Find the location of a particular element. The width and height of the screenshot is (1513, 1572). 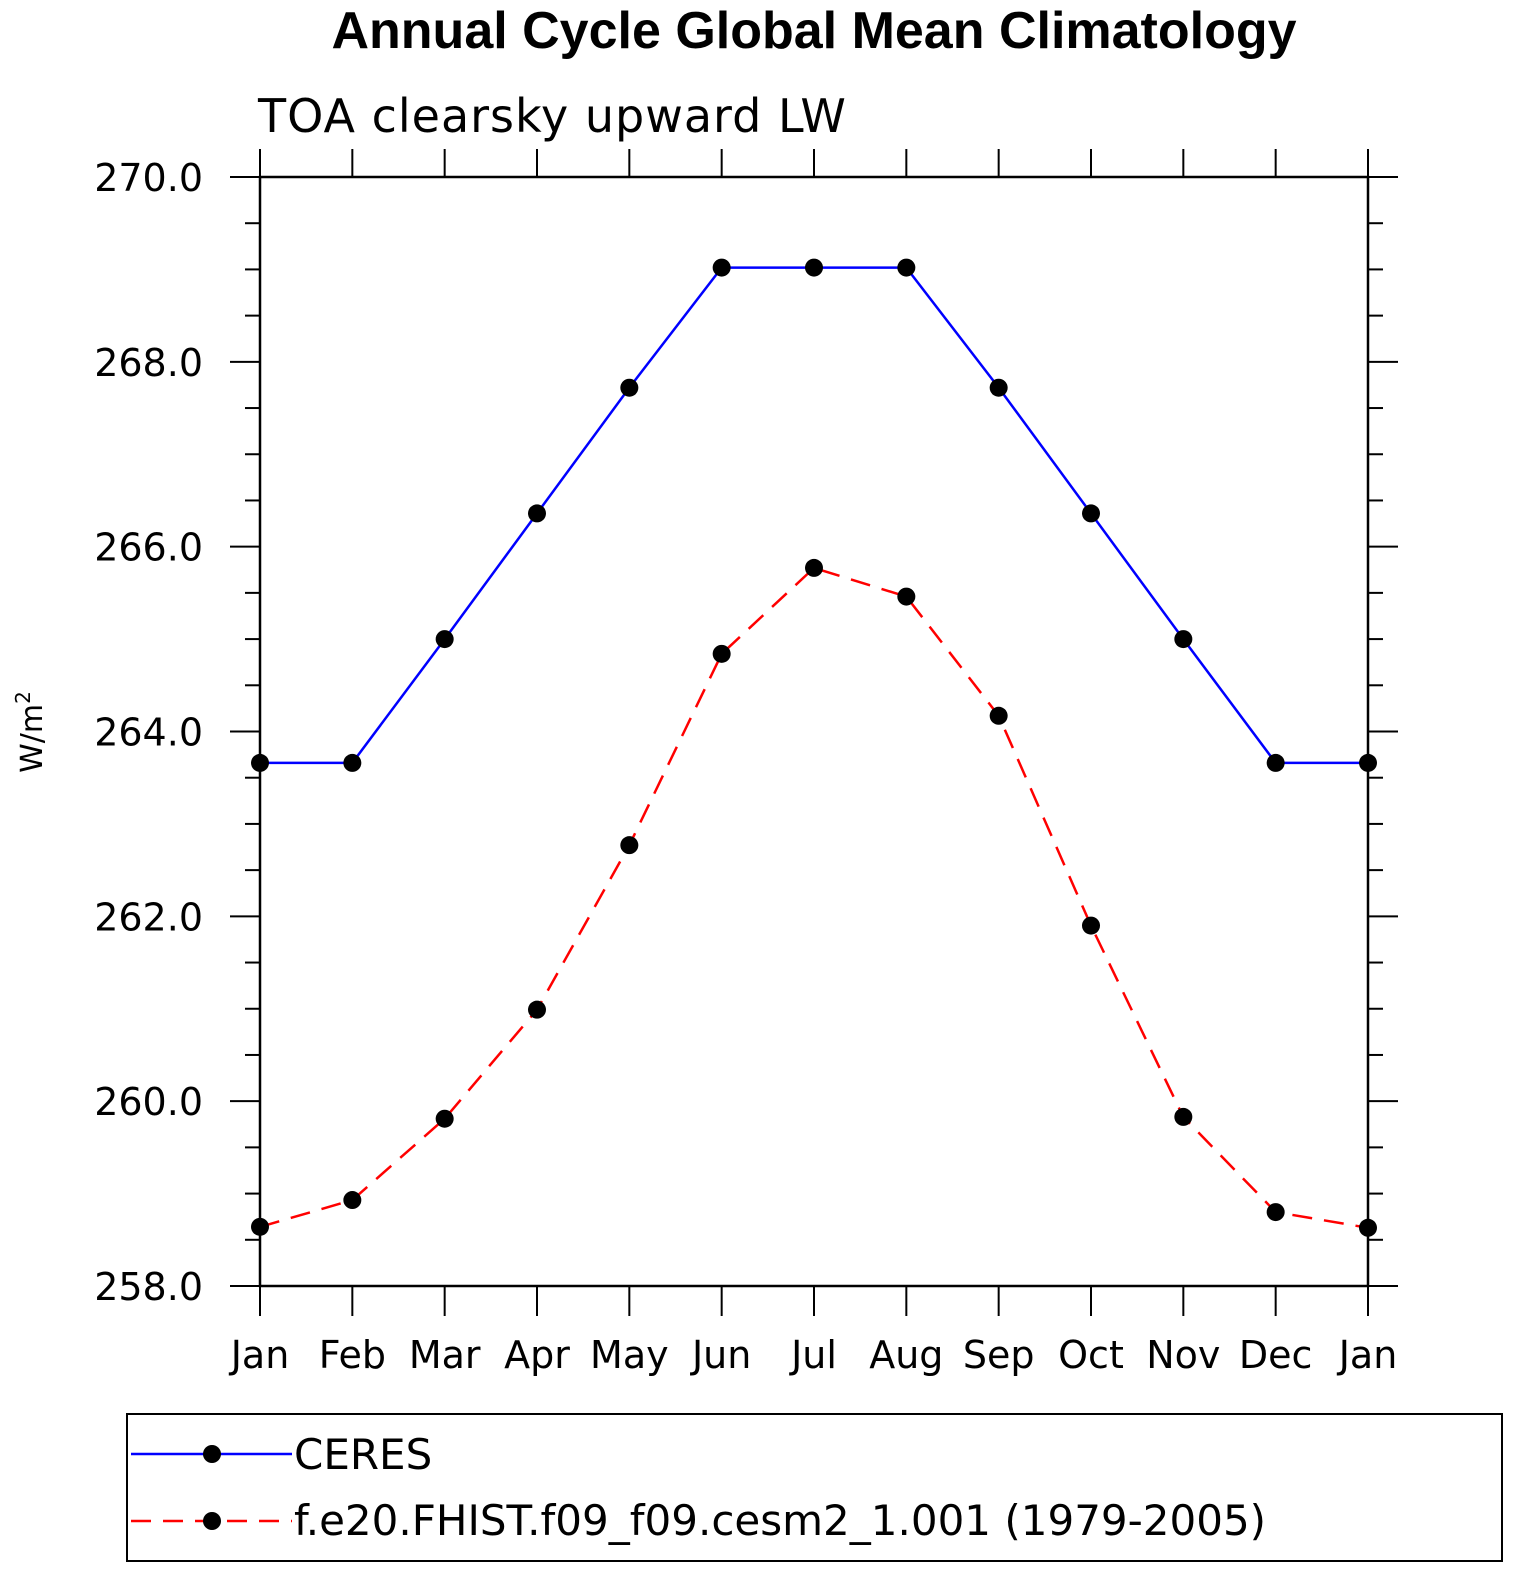

y-tick-label: 270.0 is located at coordinates (148, 178).